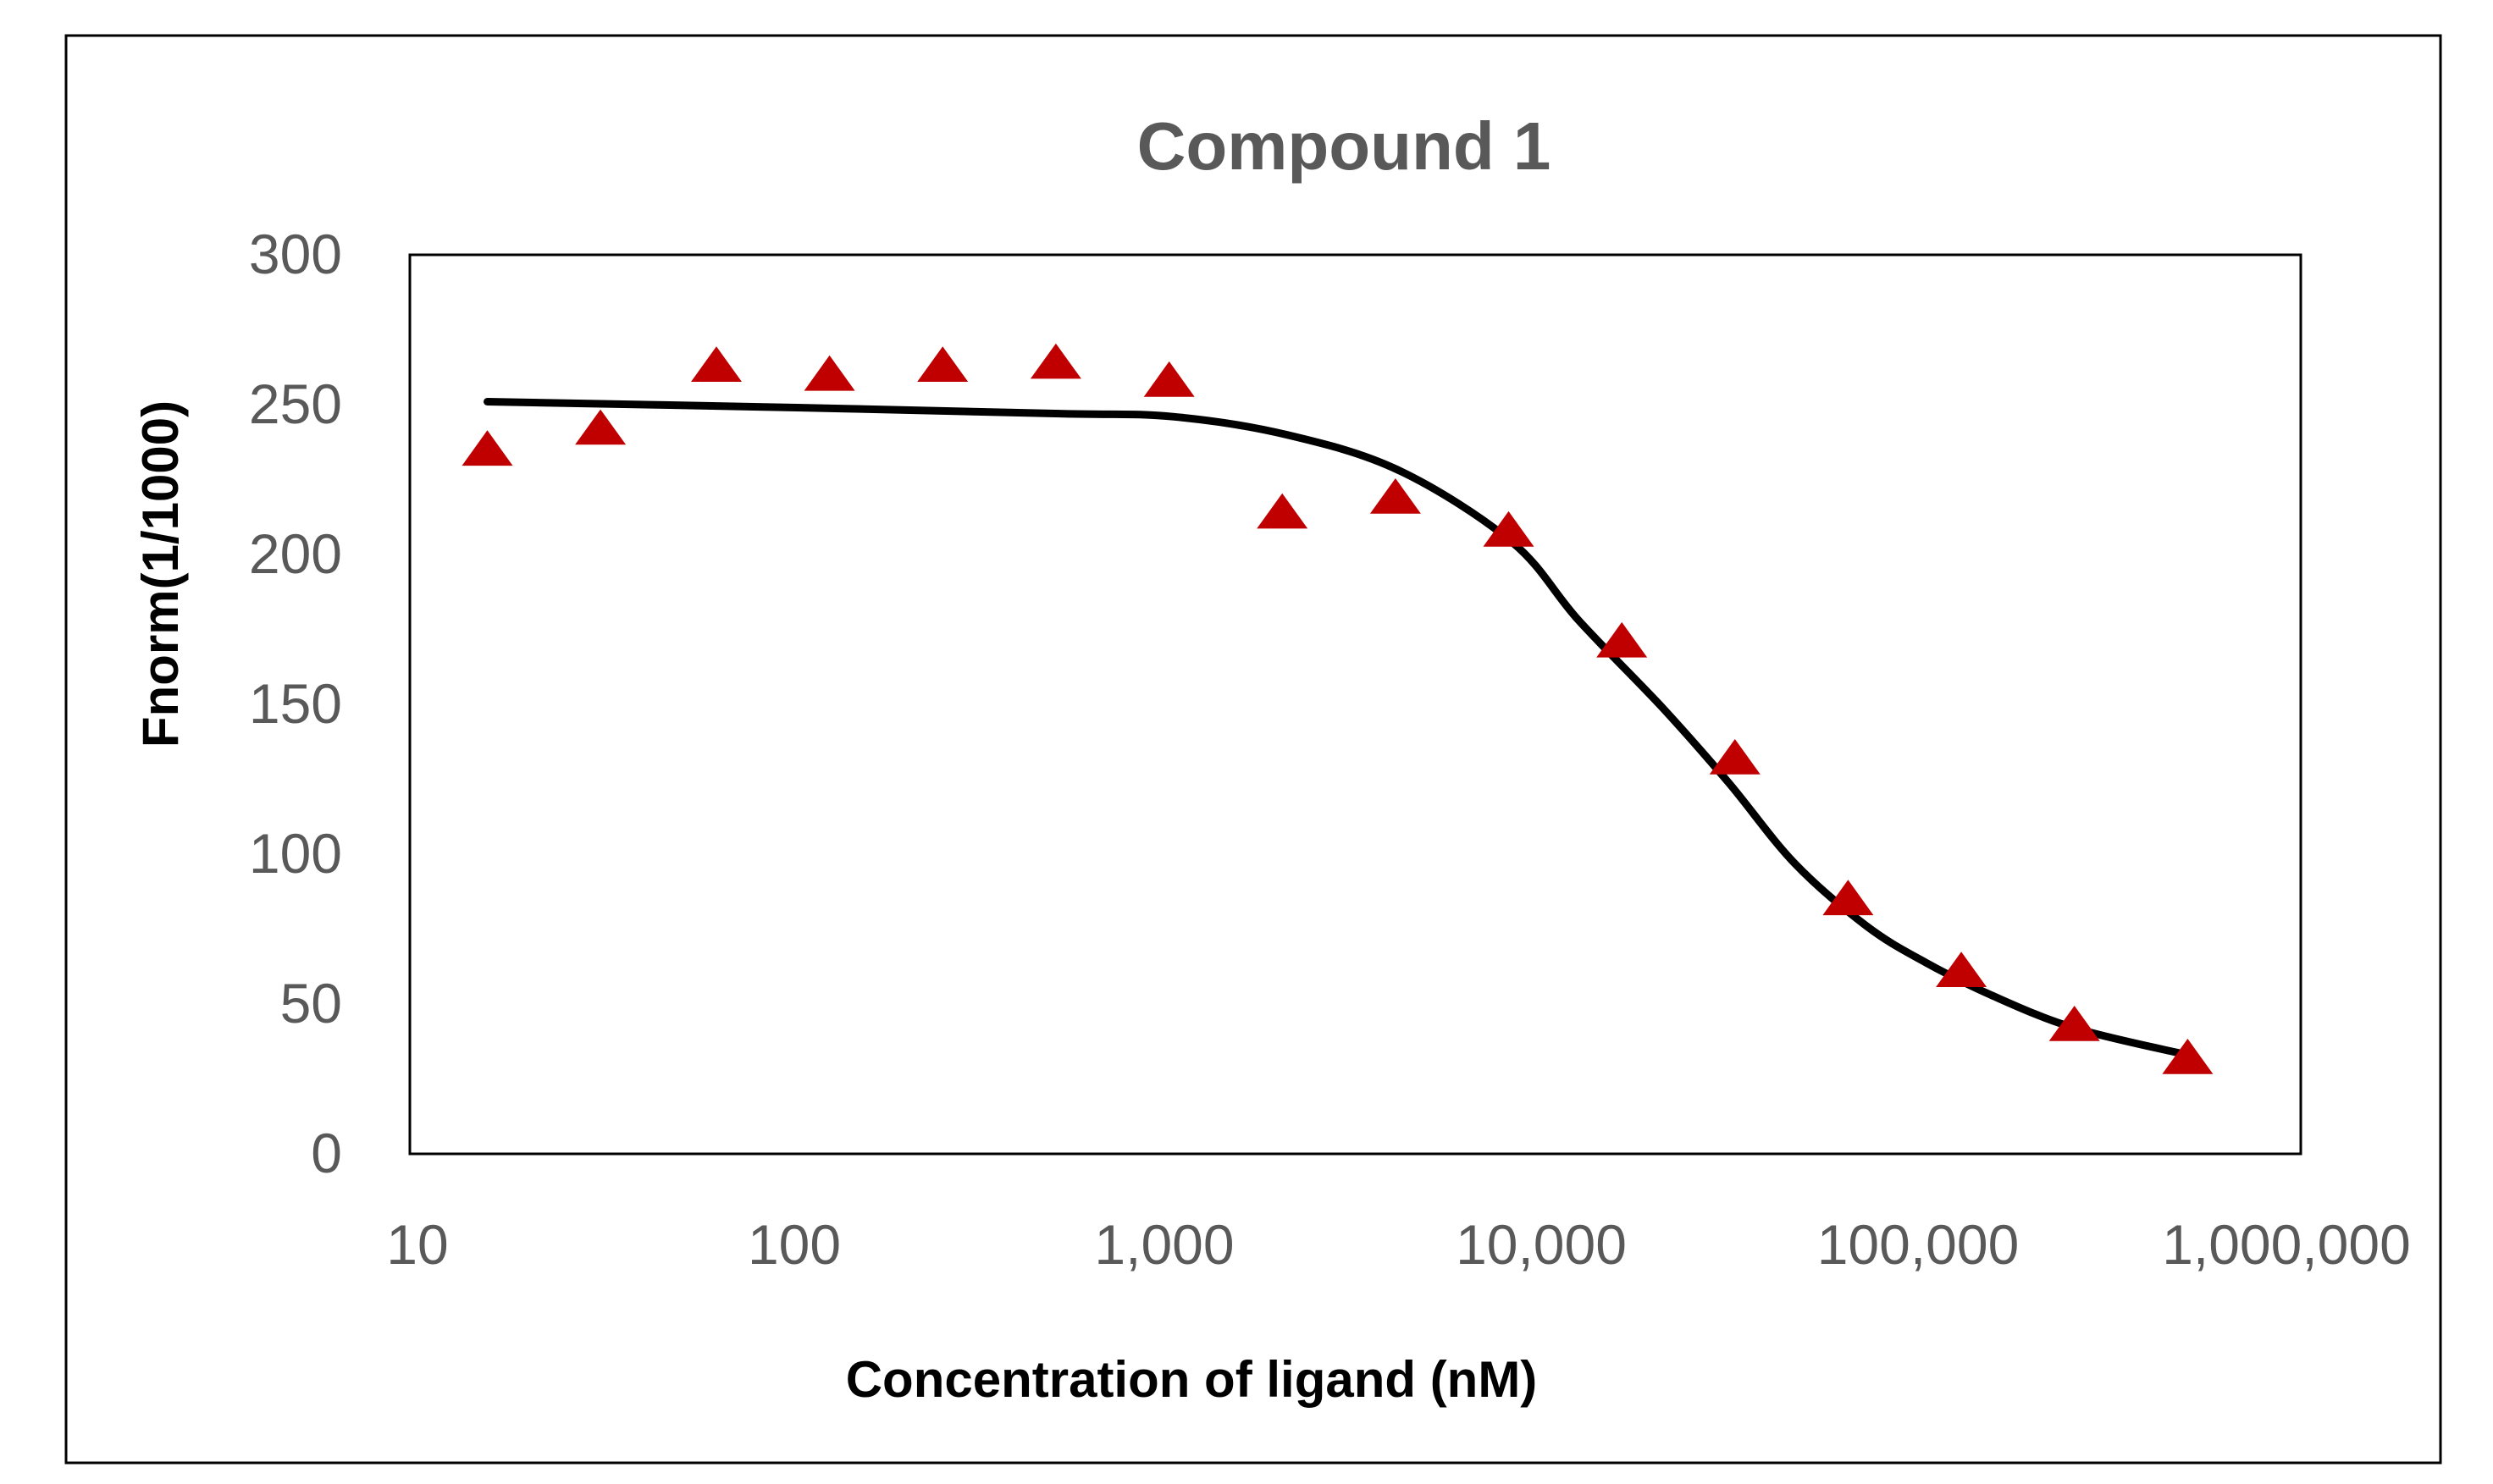 The width and height of the screenshot is (2493, 1484). I want to click on y-tick-label: 100, so click(295, 853).